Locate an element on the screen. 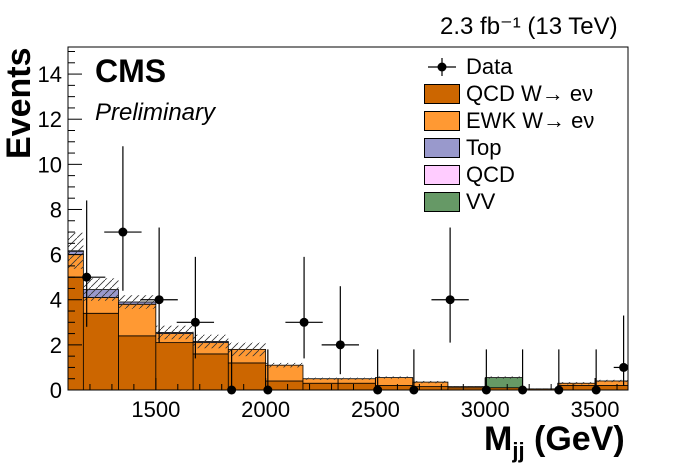 This screenshot has width=696, height=472. y-axis-label: Events is located at coordinates (19, 103).